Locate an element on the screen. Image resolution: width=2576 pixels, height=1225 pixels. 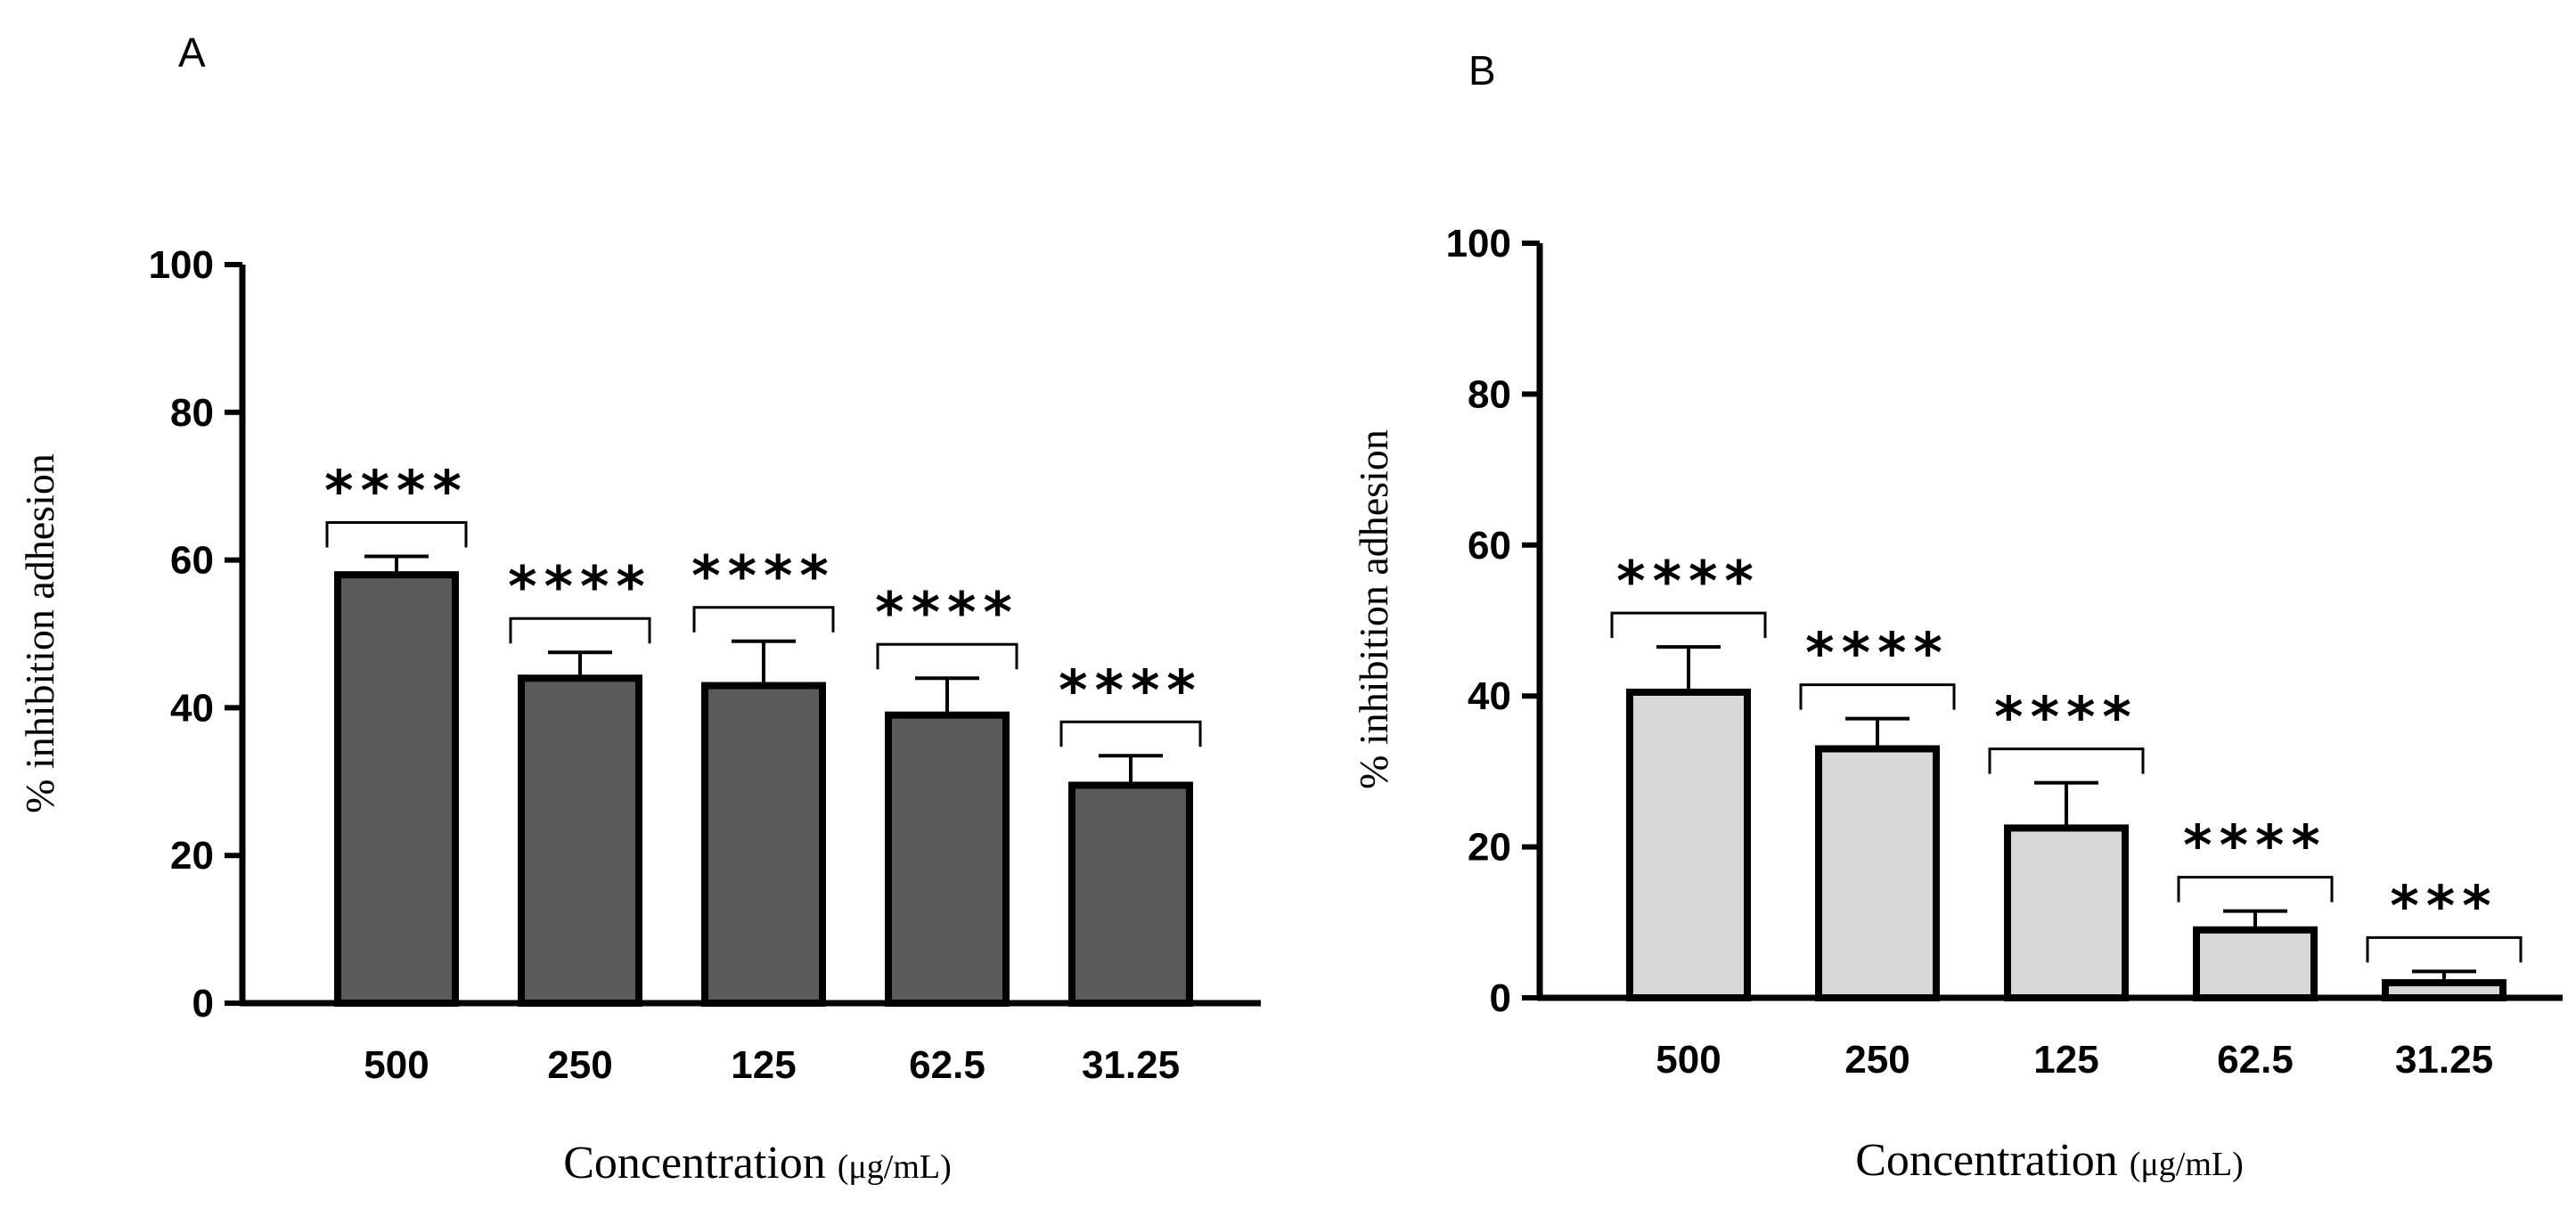
panel-label-a: A is located at coordinates (192, 52).